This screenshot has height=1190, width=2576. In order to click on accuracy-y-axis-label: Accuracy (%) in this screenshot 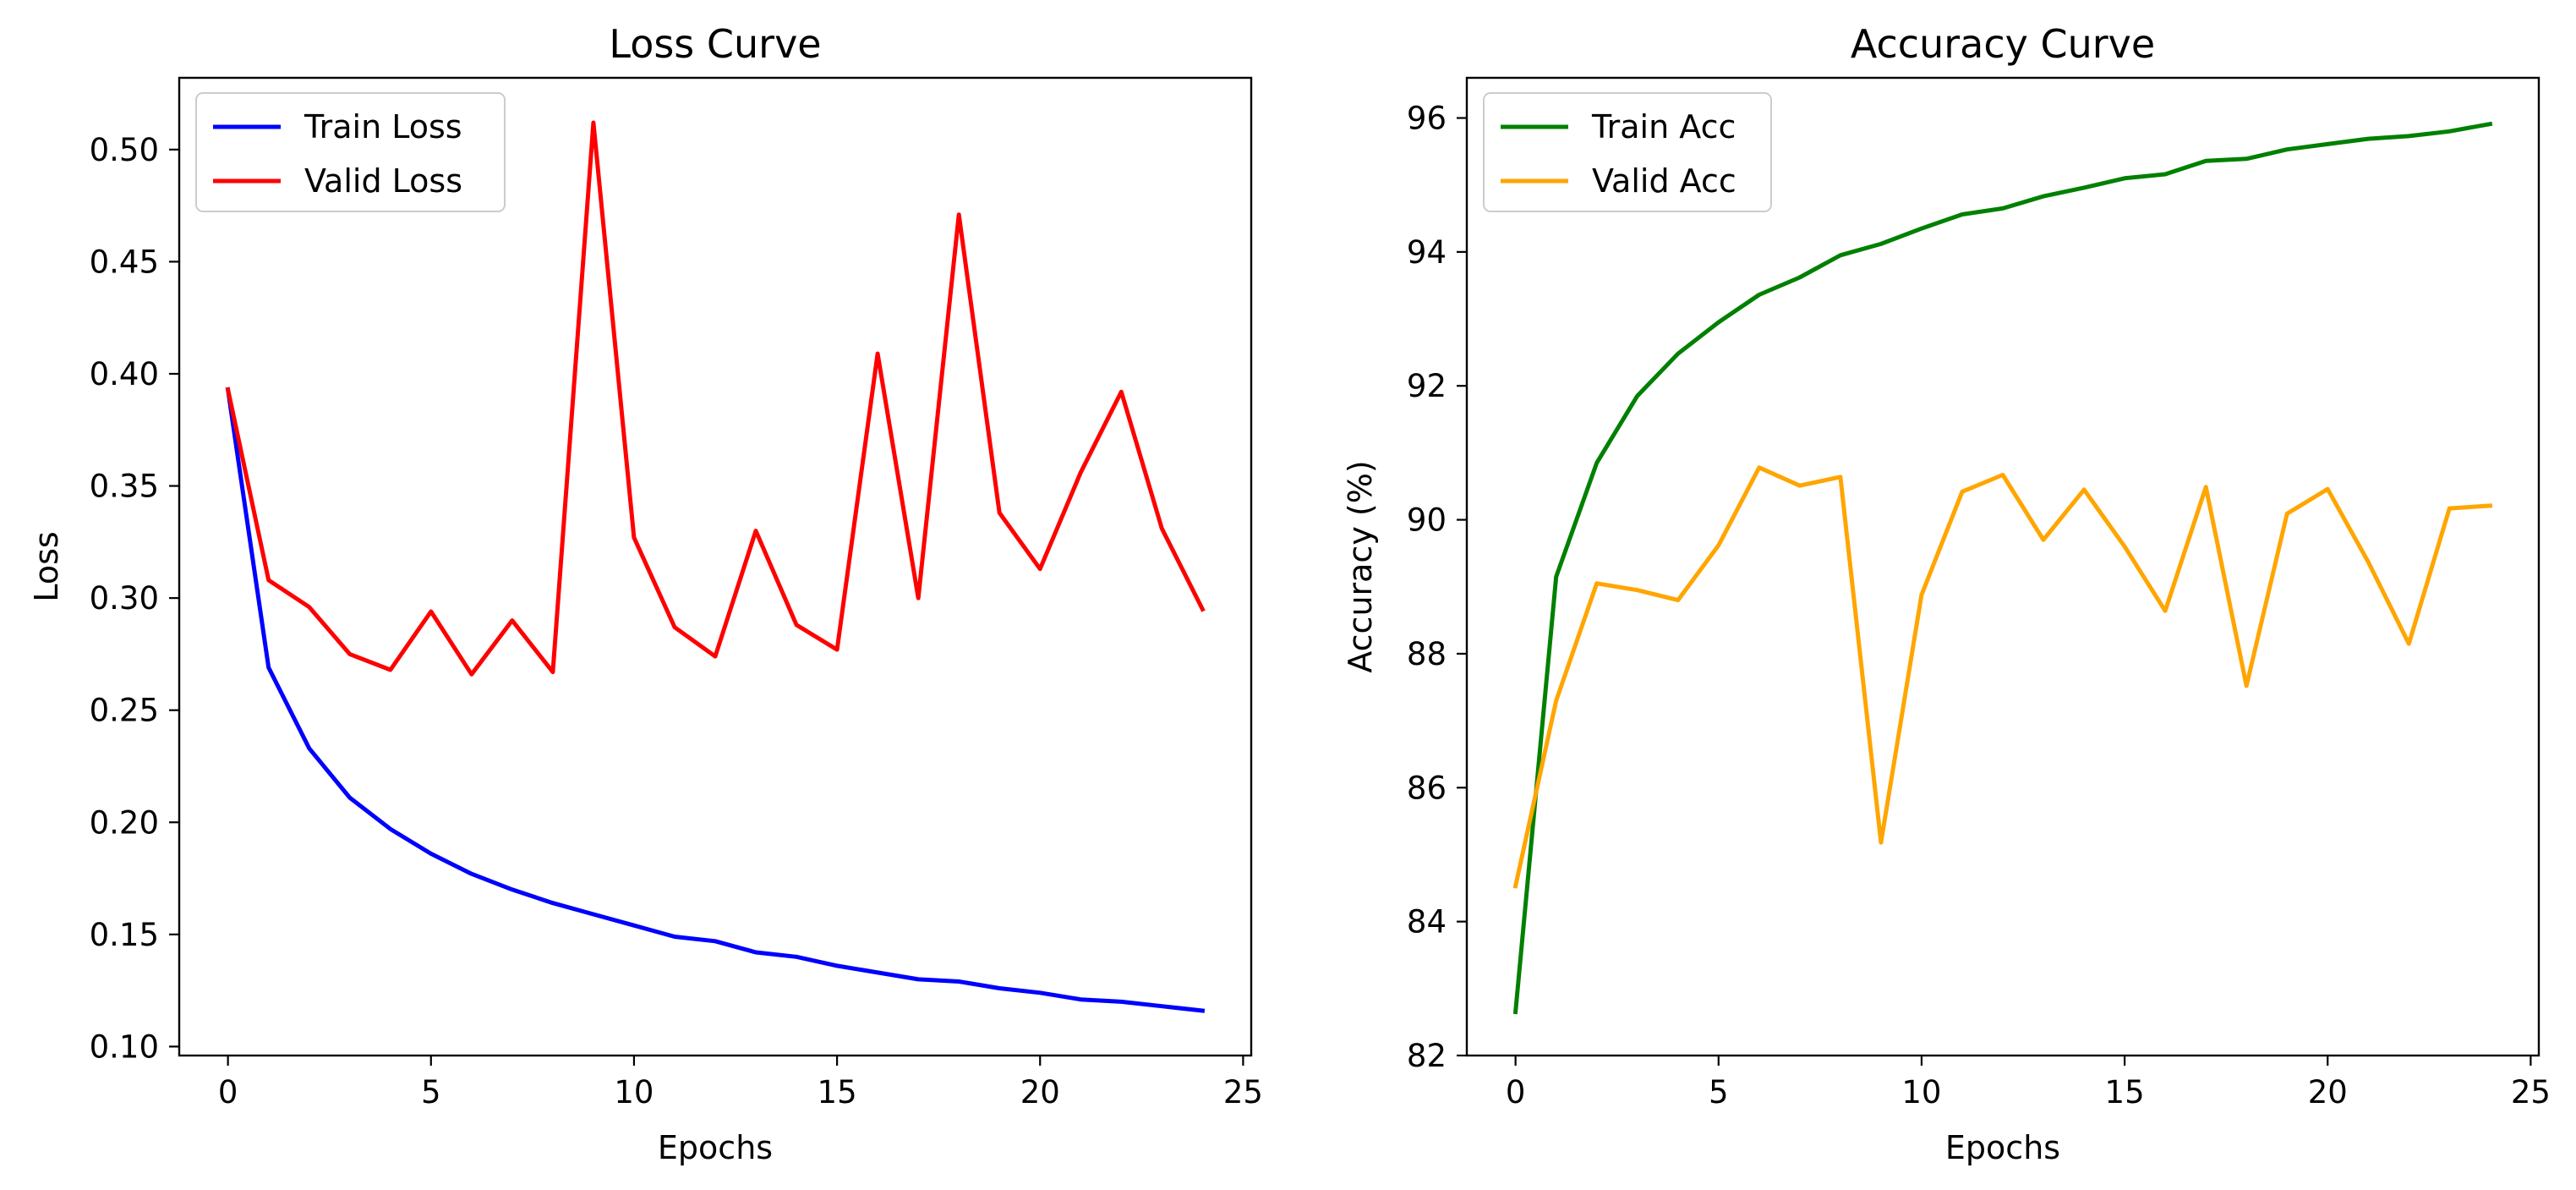, I will do `click(1361, 566)`.